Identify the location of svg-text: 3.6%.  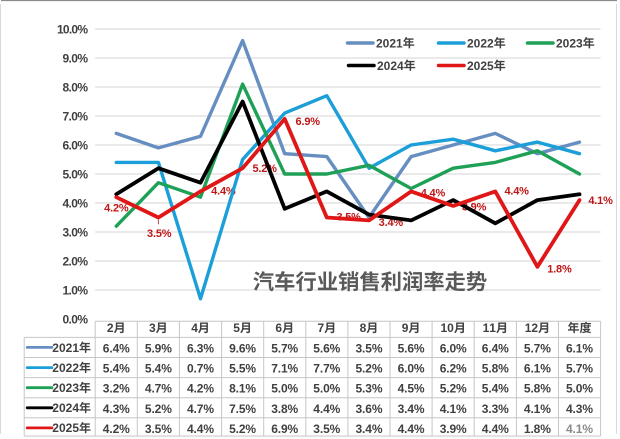
(369, 409).